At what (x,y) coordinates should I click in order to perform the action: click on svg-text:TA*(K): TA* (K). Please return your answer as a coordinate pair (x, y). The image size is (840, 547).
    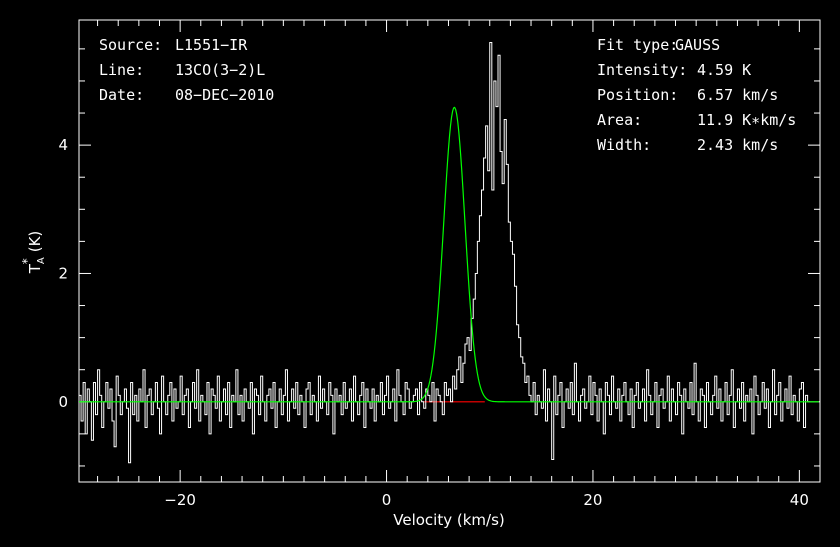
    Looking at the image, I should click on (33, 253).